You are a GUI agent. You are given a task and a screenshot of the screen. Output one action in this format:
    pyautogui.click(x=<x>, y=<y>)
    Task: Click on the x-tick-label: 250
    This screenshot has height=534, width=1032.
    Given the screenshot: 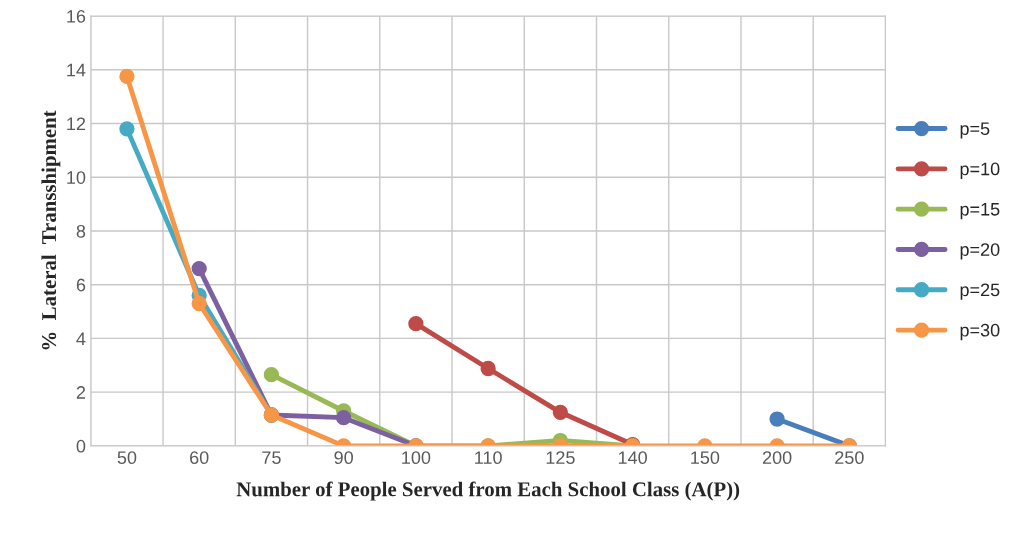 What is the action you would take?
    pyautogui.click(x=849, y=458)
    